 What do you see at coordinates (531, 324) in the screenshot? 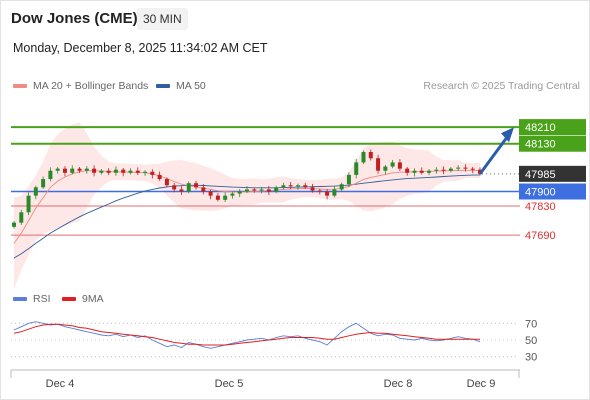
I see `rsi-tick-label: 70` at bounding box center [531, 324].